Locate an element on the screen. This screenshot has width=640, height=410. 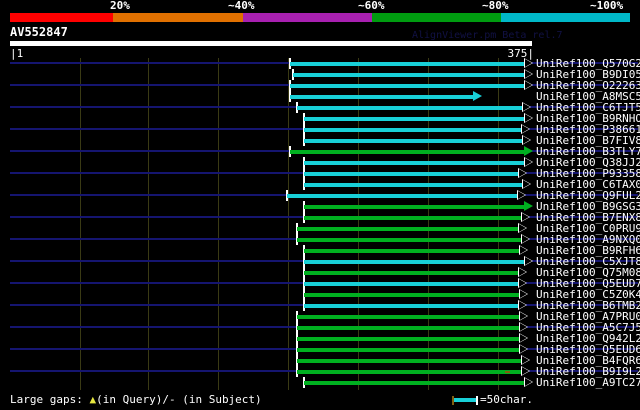
hit-label: UniRef100_Q75M08 is located at coordinates (588, 272).